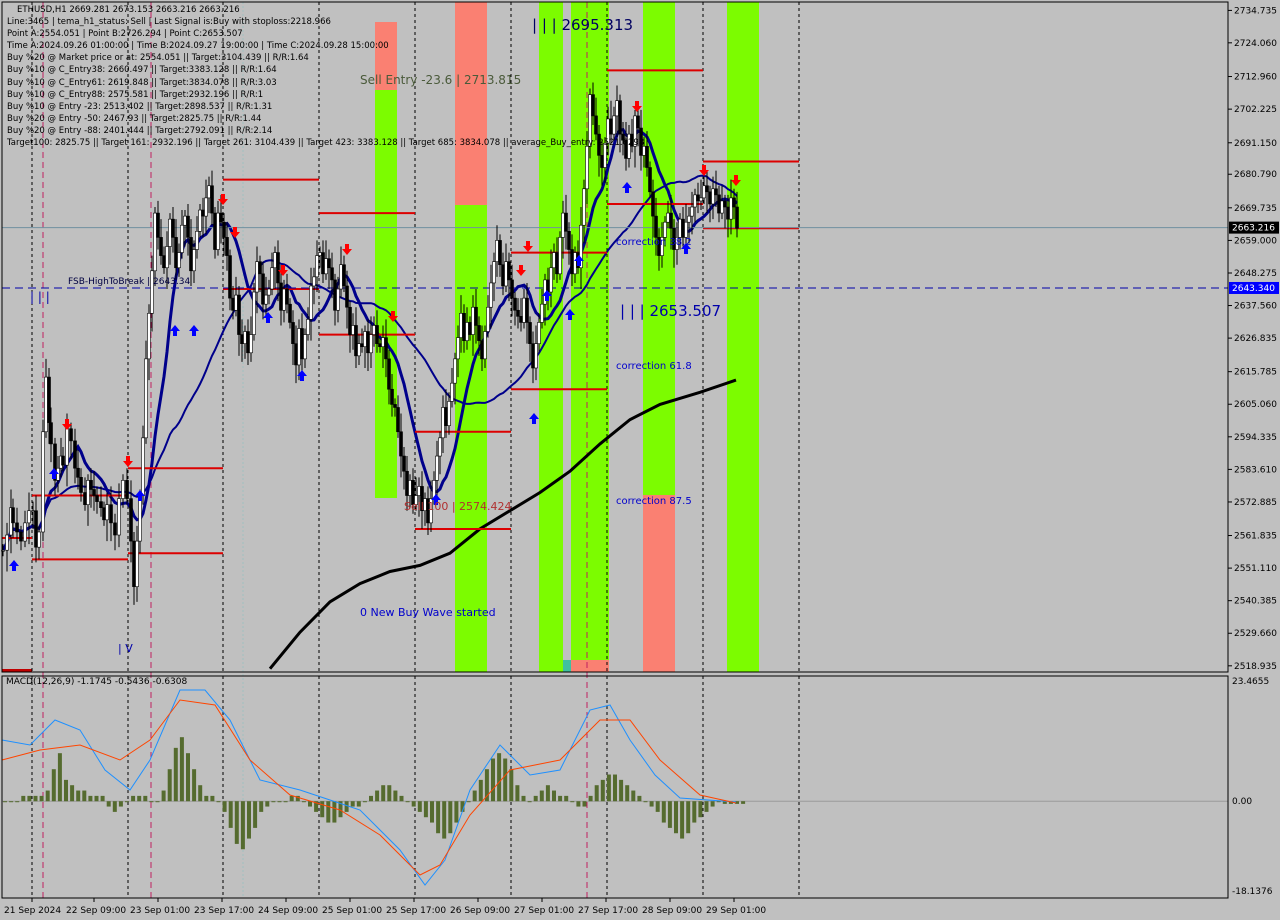 Image resolution: width=1280 pixels, height=920 pixels. Describe the element at coordinates (590, 666) in the screenshot. I see `signal-band` at that location.